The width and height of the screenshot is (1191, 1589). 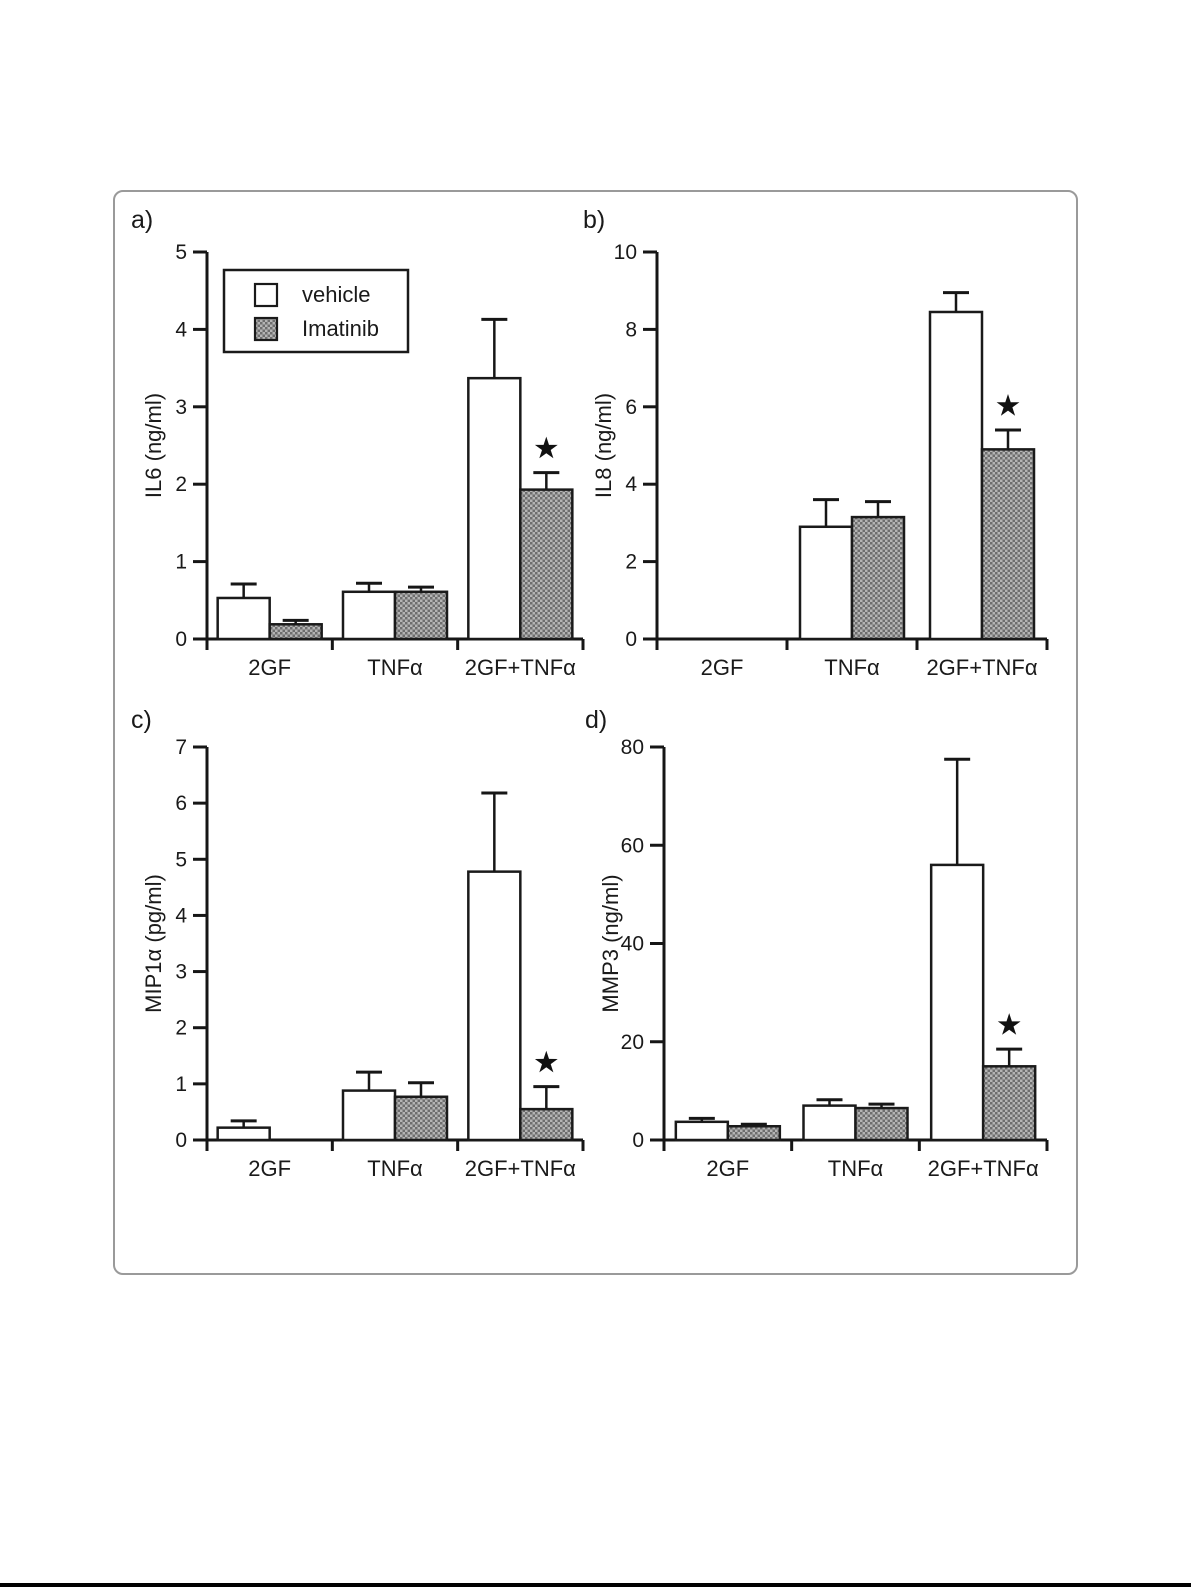 I want to click on y-axis-title: IL8 (ng/ml), so click(x=603, y=445).